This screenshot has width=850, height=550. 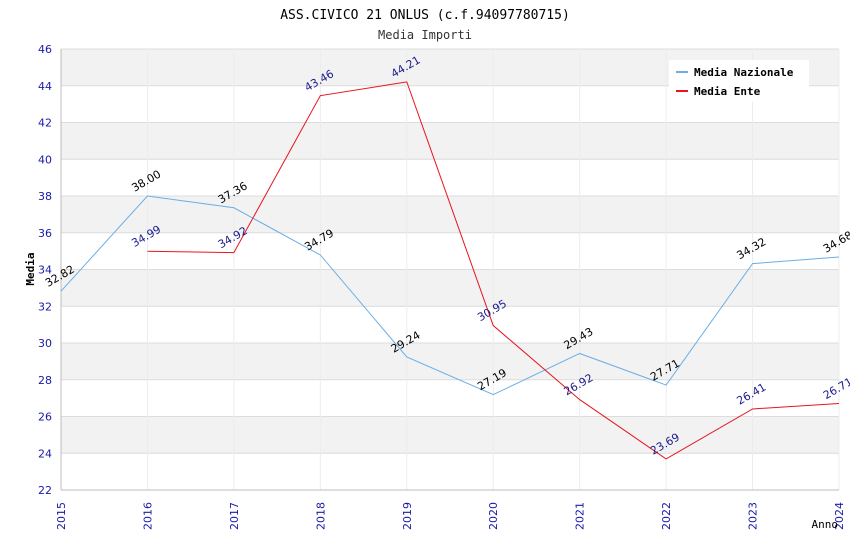 What do you see at coordinates (580, 516) in the screenshot?
I see `x-tick-label: 2021` at bounding box center [580, 516].